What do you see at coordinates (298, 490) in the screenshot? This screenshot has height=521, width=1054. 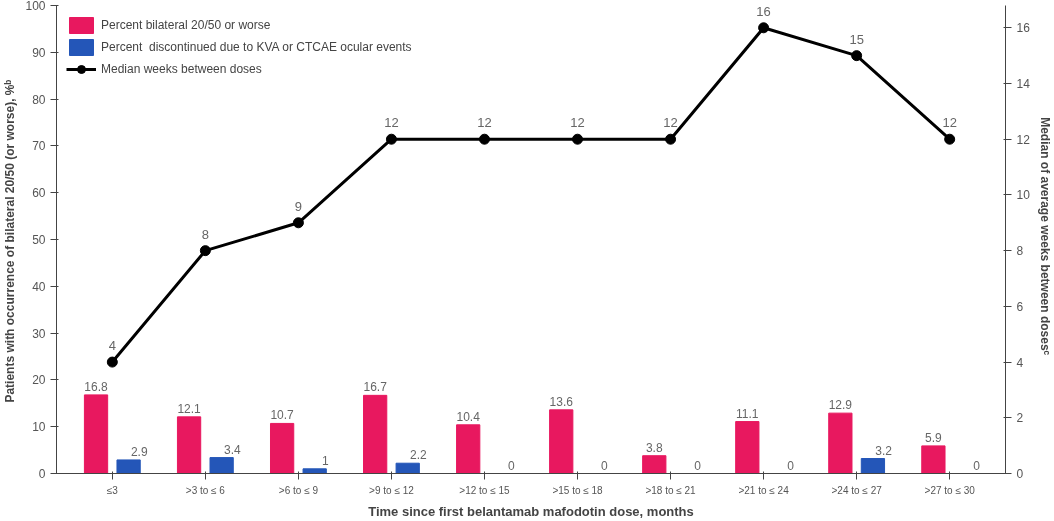 I see `x-tick-label: >6 to ≤ 9` at bounding box center [298, 490].